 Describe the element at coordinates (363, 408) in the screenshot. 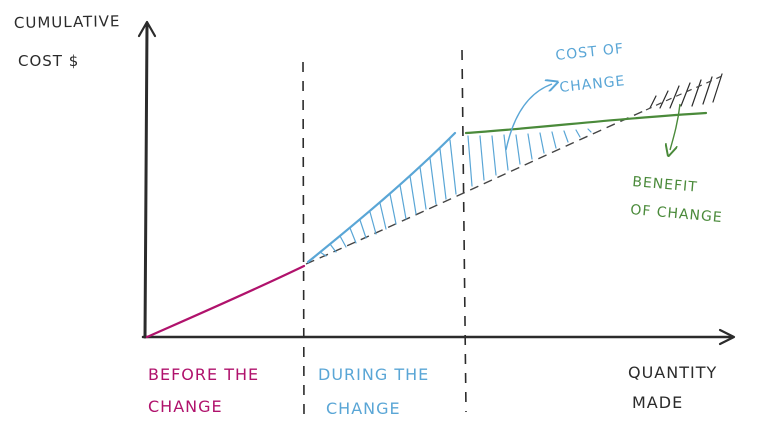

I see `phase-during-line2: CHANGE` at that location.